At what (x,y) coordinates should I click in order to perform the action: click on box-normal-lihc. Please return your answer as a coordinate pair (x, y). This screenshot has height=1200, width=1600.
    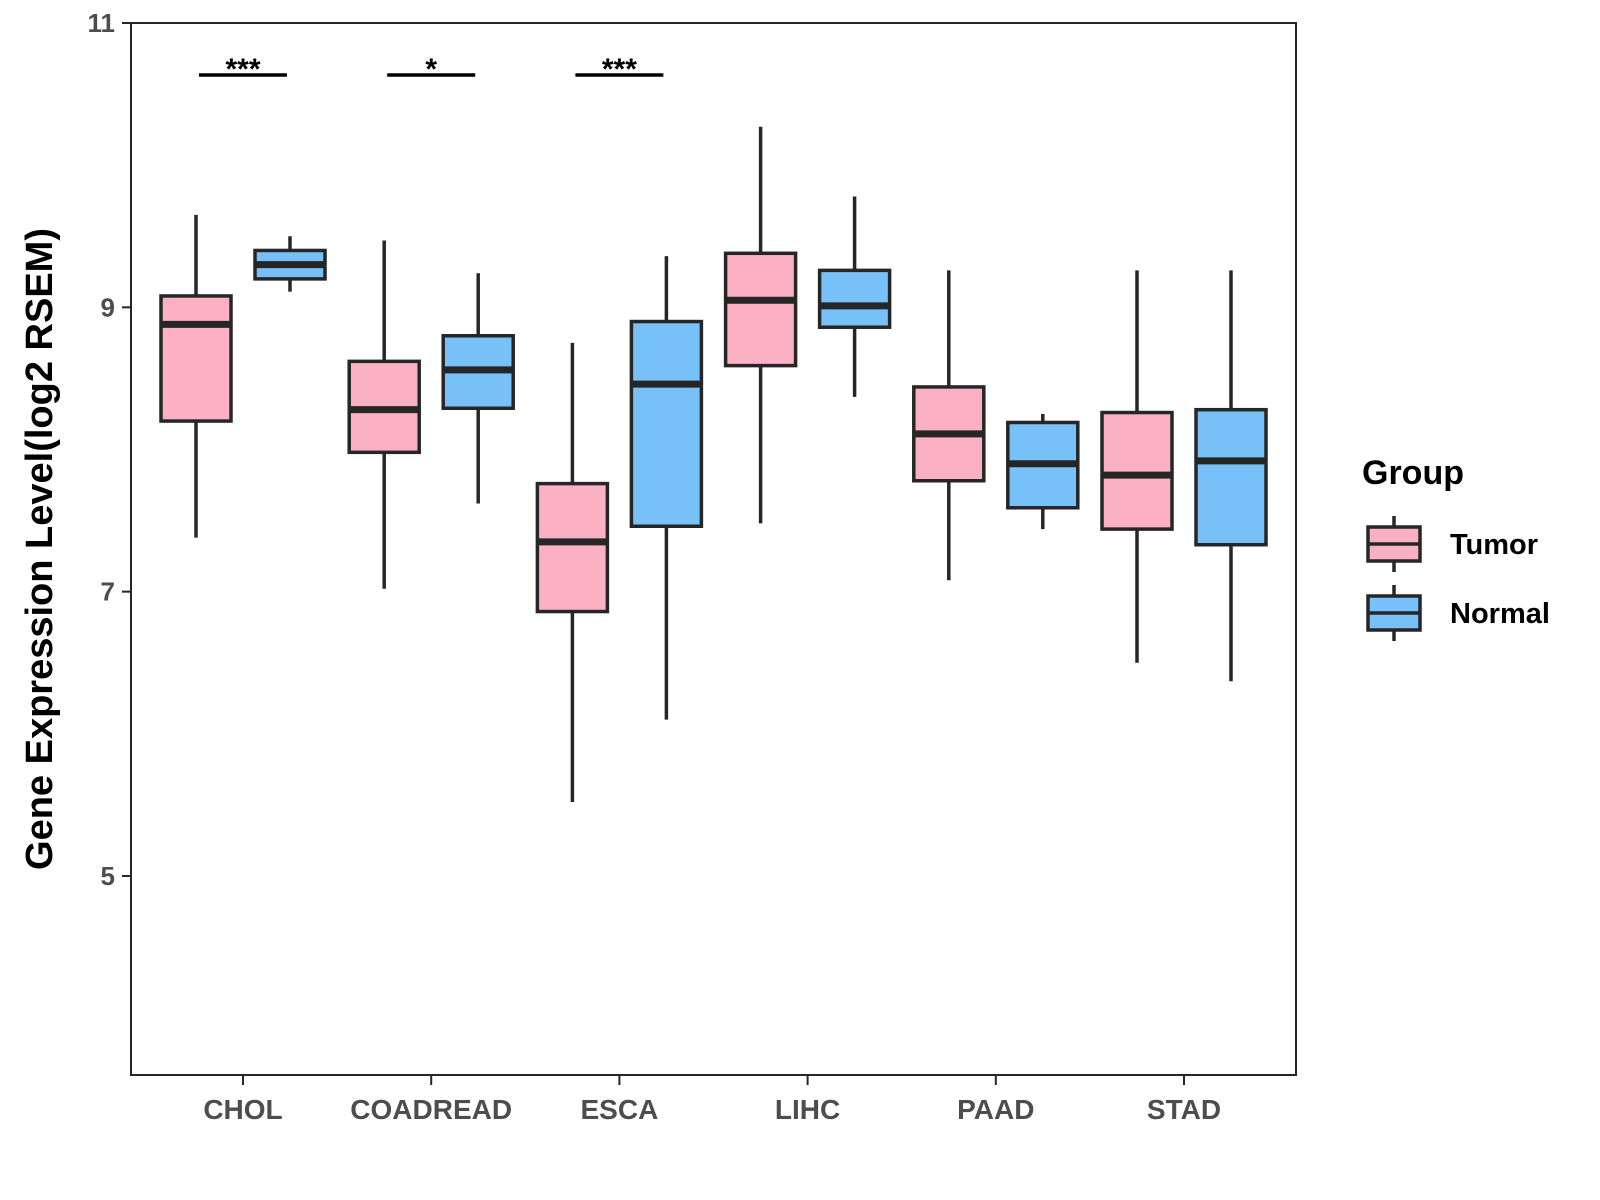
    Looking at the image, I should click on (854, 296).